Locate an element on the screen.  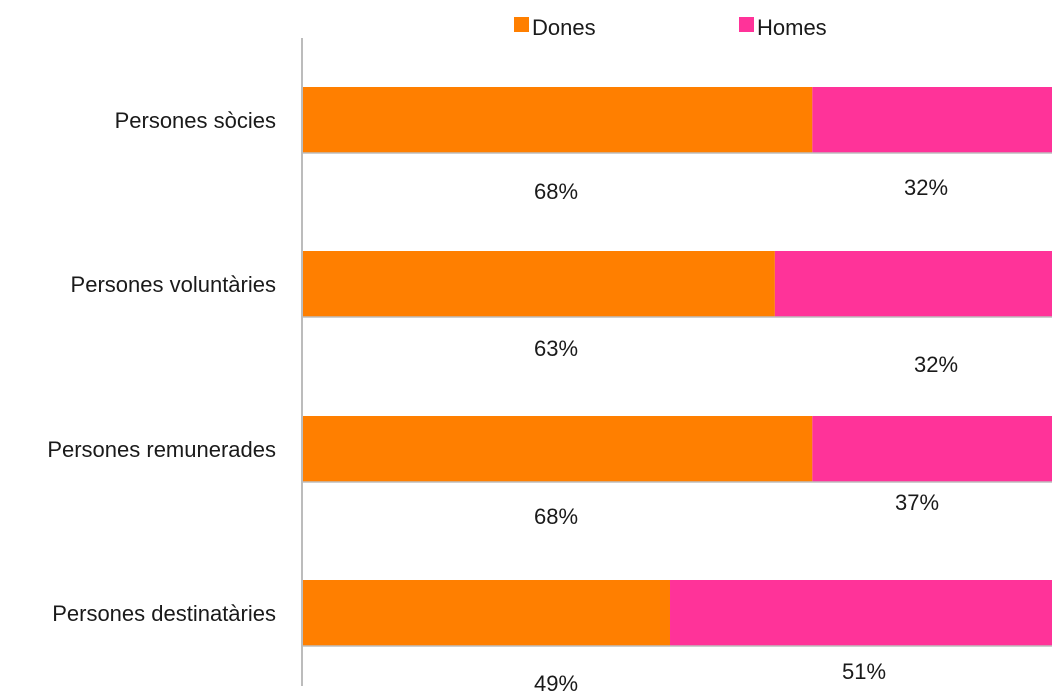
value-label-dones-persones-socies: 68% is located at coordinates (556, 191).